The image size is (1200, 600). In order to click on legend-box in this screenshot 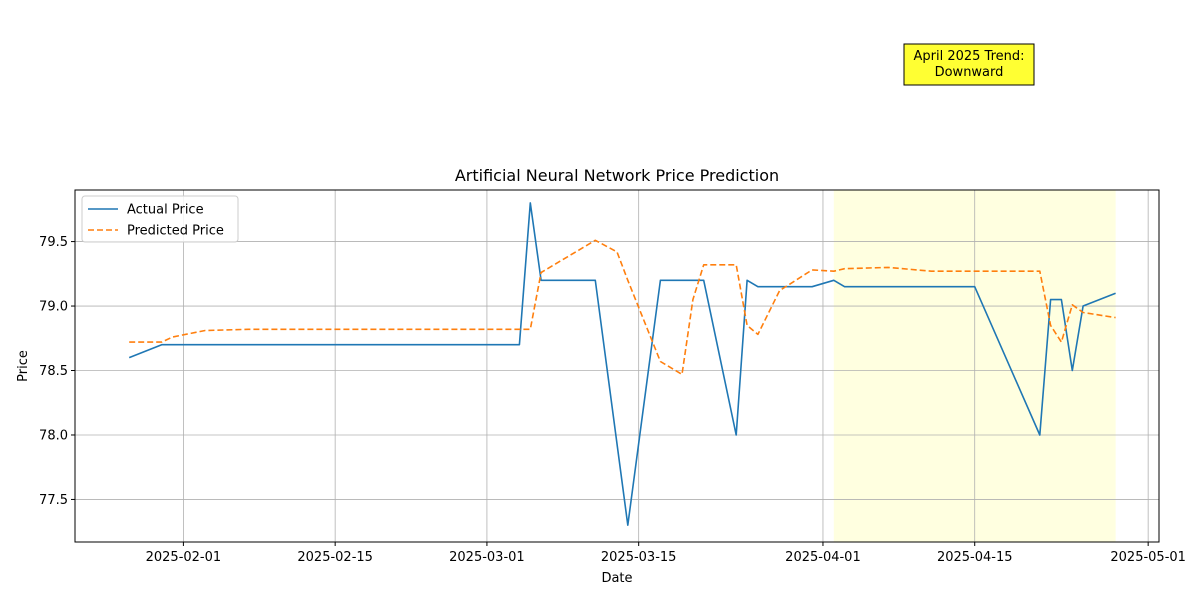, I will do `click(160, 219)`.